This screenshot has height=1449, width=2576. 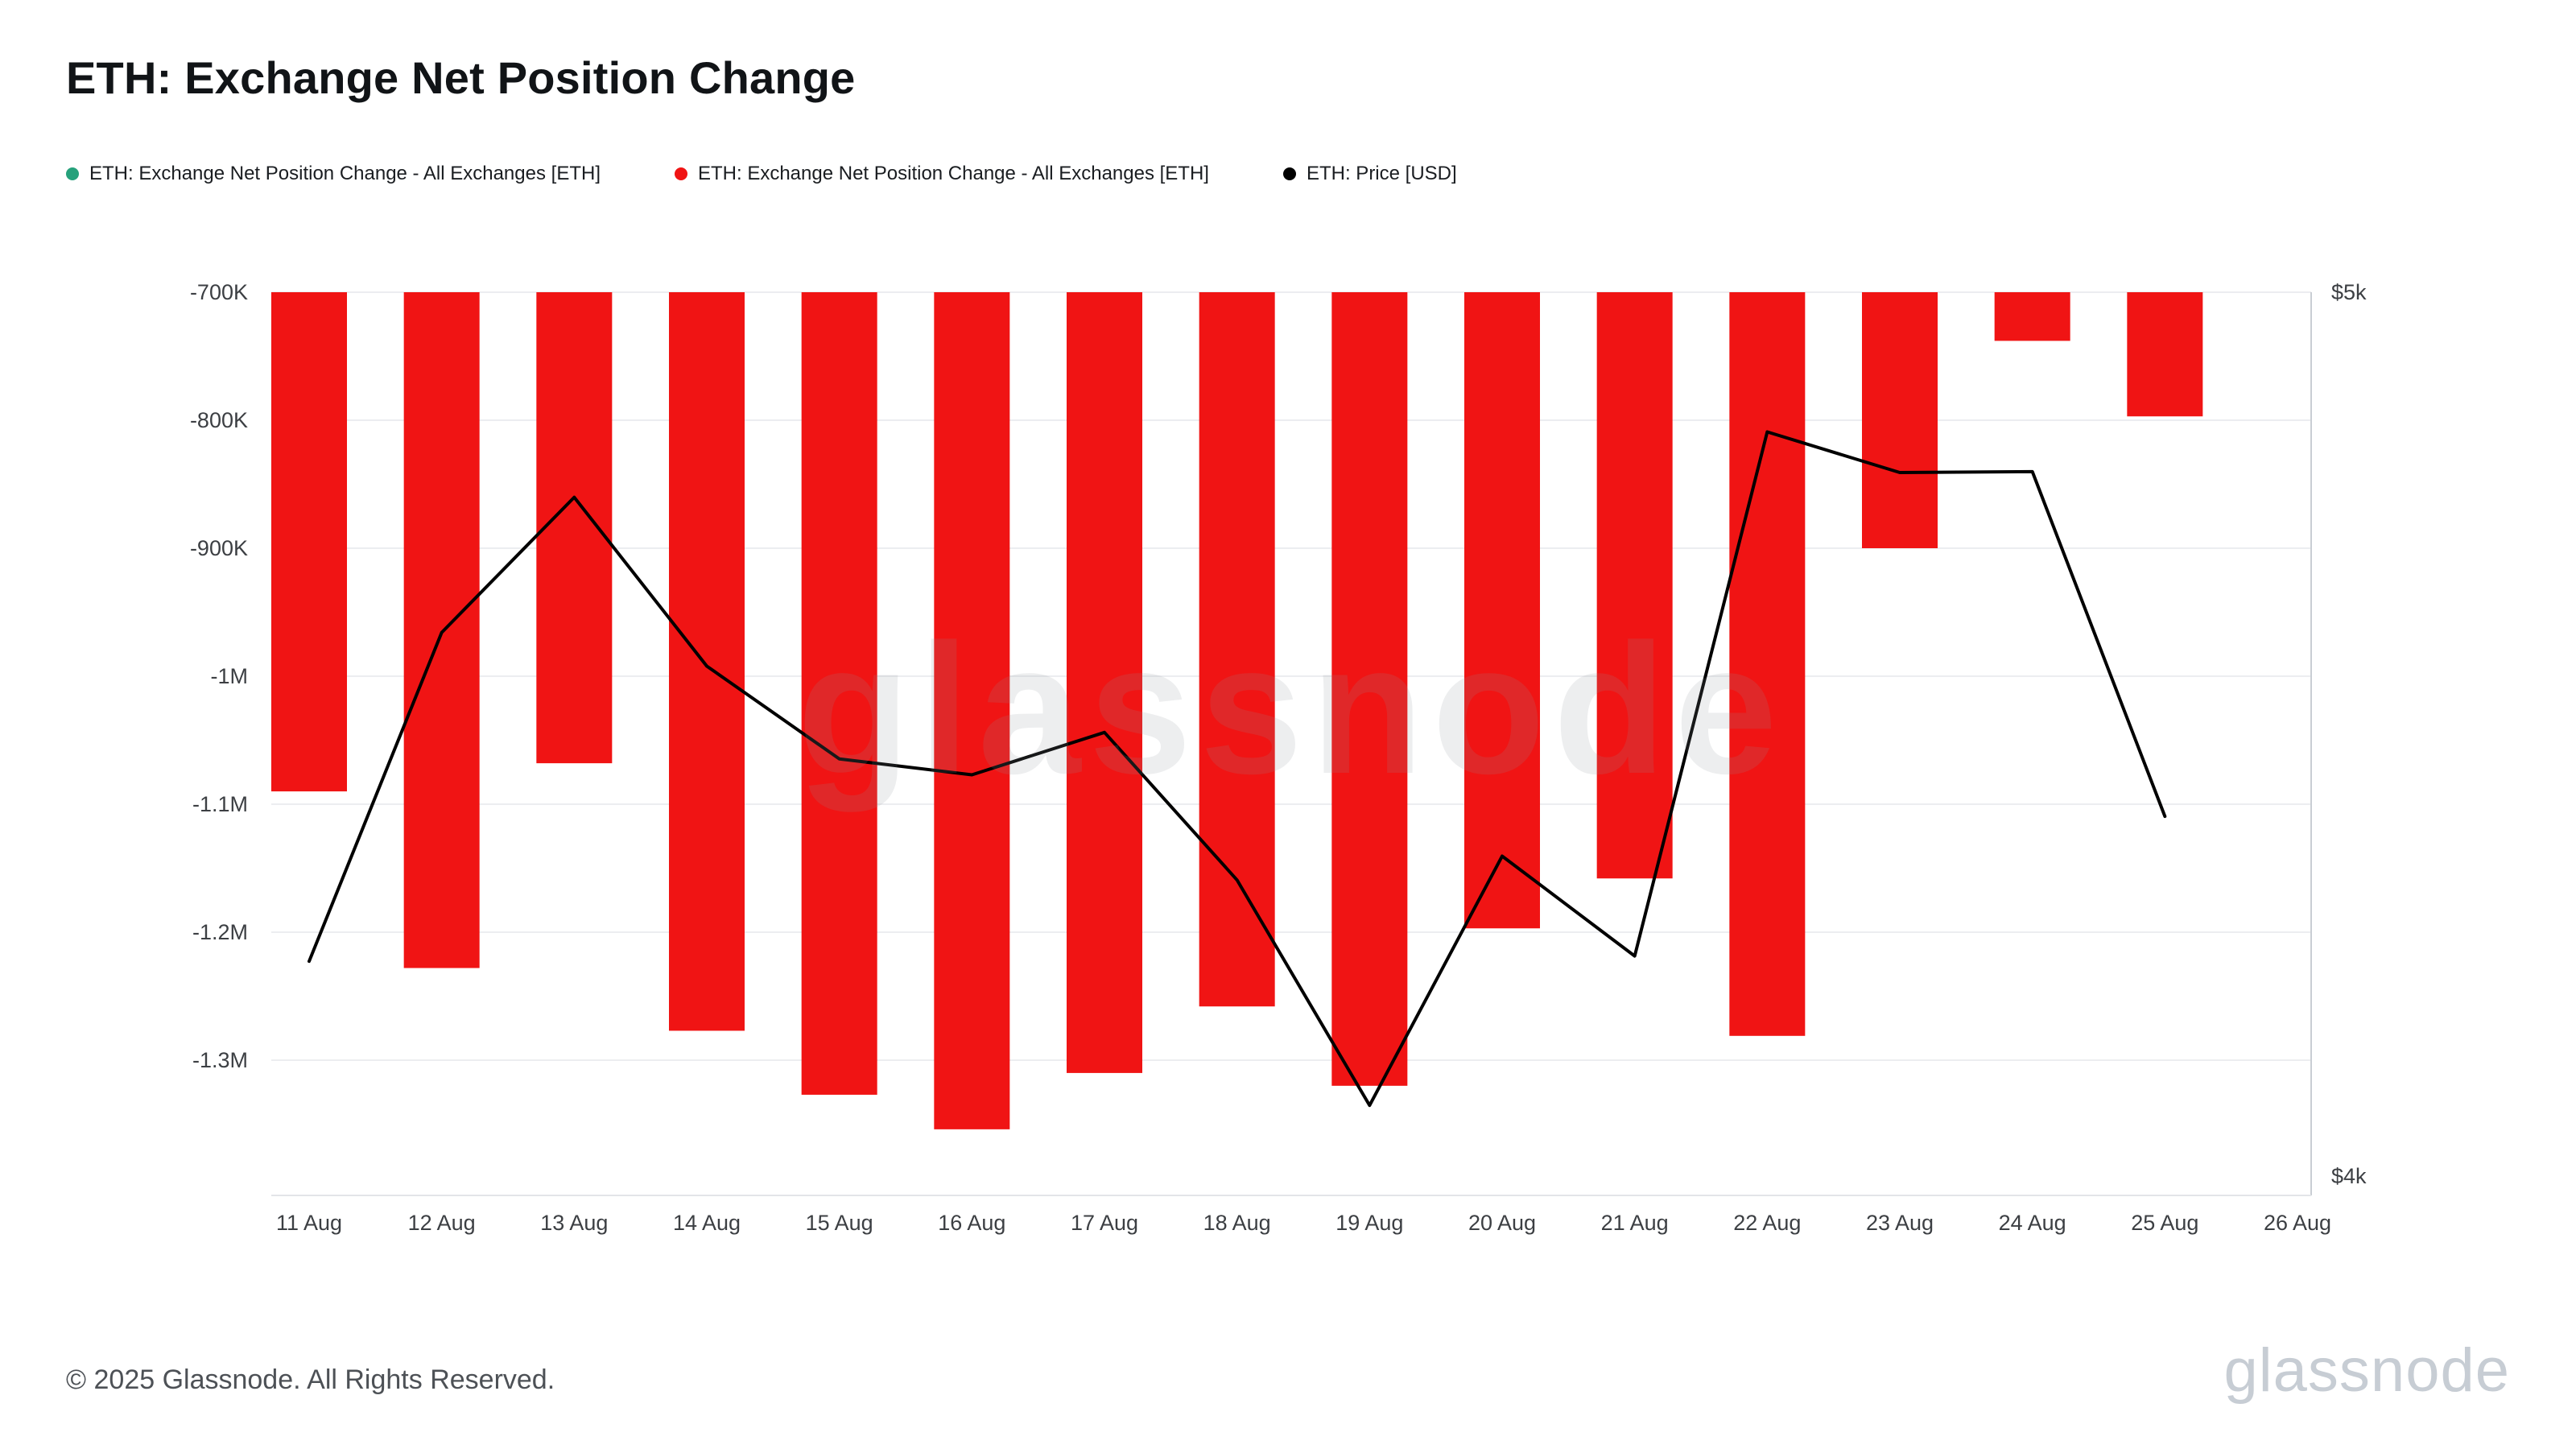 What do you see at coordinates (574, 1223) in the screenshot?
I see `x-axis-label: 13 Aug` at bounding box center [574, 1223].